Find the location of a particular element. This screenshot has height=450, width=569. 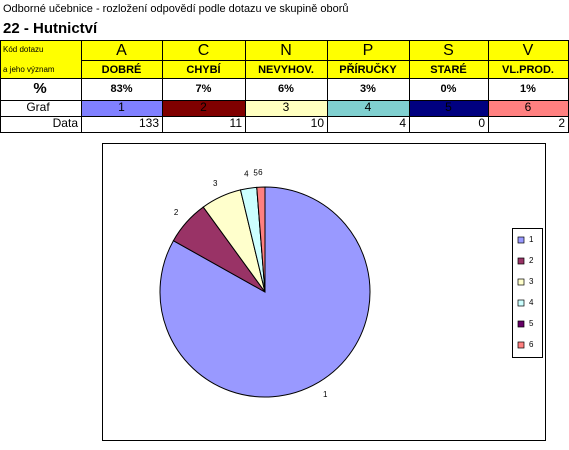

title: 22 - Hutnictví is located at coordinates (50, 28).